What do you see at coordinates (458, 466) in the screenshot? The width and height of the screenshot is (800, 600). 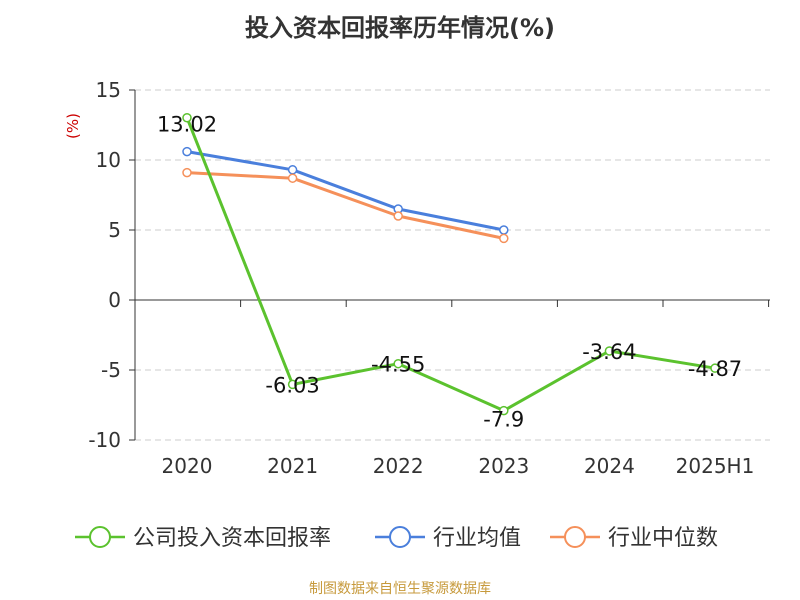 I see `x-tick-labels: 2020 2021 2022 2023 2024 2025H1` at bounding box center [458, 466].